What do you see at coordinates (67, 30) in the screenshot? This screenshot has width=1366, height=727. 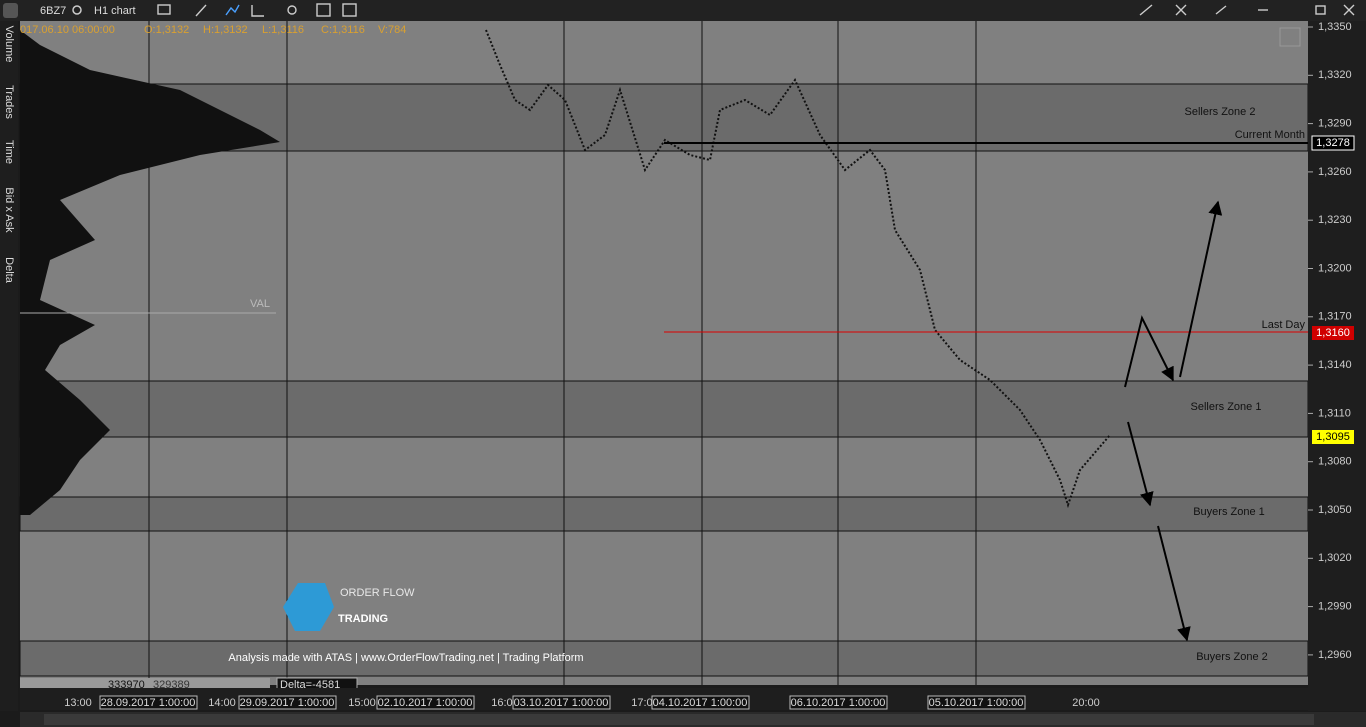 I see `ohlc-info: 017.06.10 06:00:00` at bounding box center [67, 30].